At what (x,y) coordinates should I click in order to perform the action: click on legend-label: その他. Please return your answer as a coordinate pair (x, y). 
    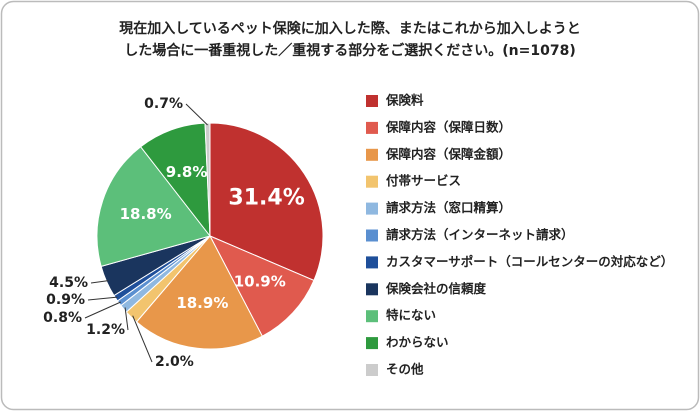
    Looking at the image, I should click on (405, 369).